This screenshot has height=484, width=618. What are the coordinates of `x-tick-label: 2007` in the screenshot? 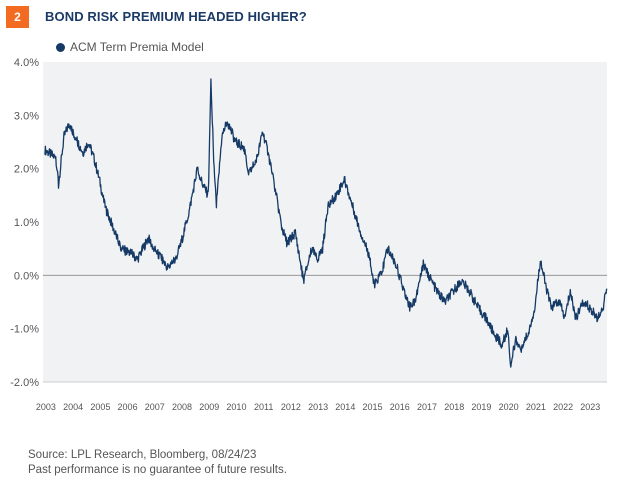 It's located at (155, 407).